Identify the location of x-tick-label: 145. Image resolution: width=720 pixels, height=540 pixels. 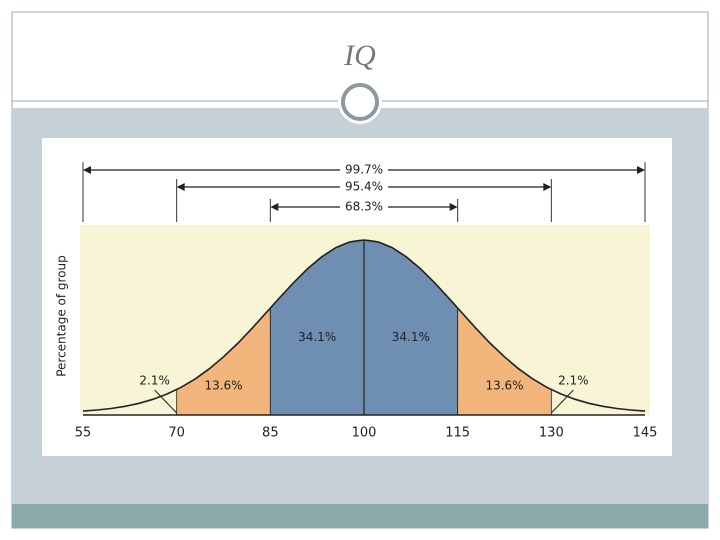
(645, 433).